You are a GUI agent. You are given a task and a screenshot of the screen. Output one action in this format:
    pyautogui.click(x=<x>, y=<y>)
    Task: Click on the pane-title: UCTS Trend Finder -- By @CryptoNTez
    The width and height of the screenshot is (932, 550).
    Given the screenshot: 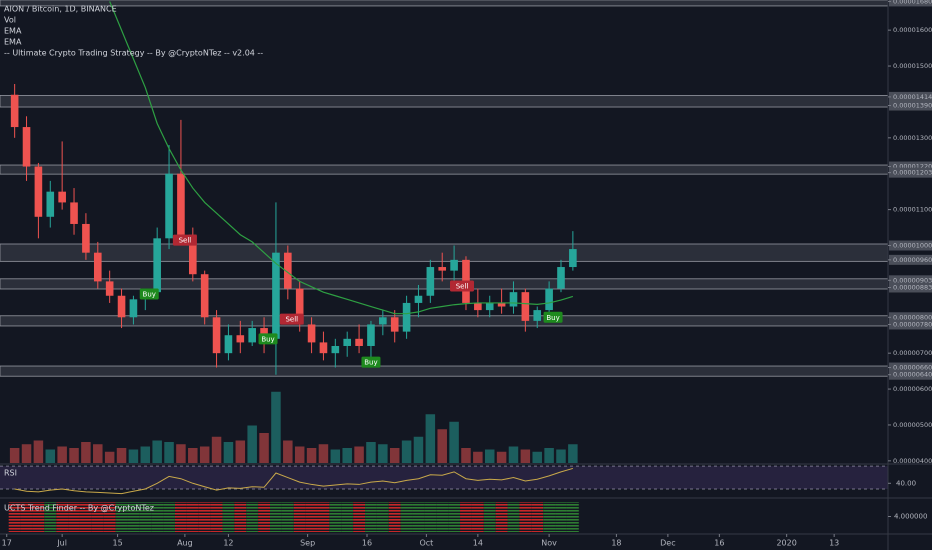 What is the action you would take?
    pyautogui.click(x=79, y=508)
    